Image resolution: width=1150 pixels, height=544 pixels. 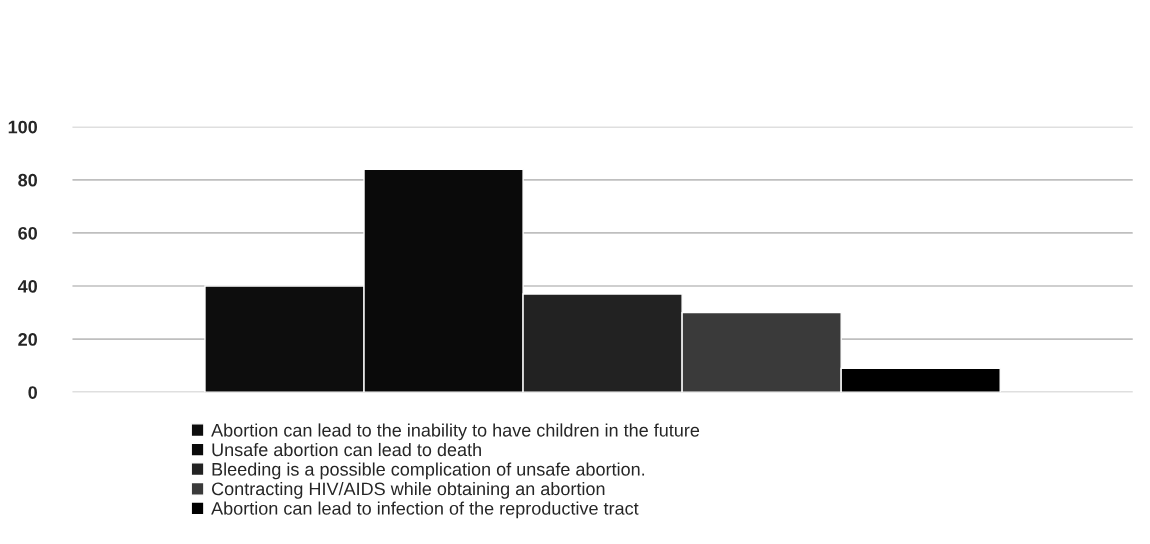 I want to click on legend-label: Bleeding is a possible complication of unsafe abortion., so click(x=428, y=471).